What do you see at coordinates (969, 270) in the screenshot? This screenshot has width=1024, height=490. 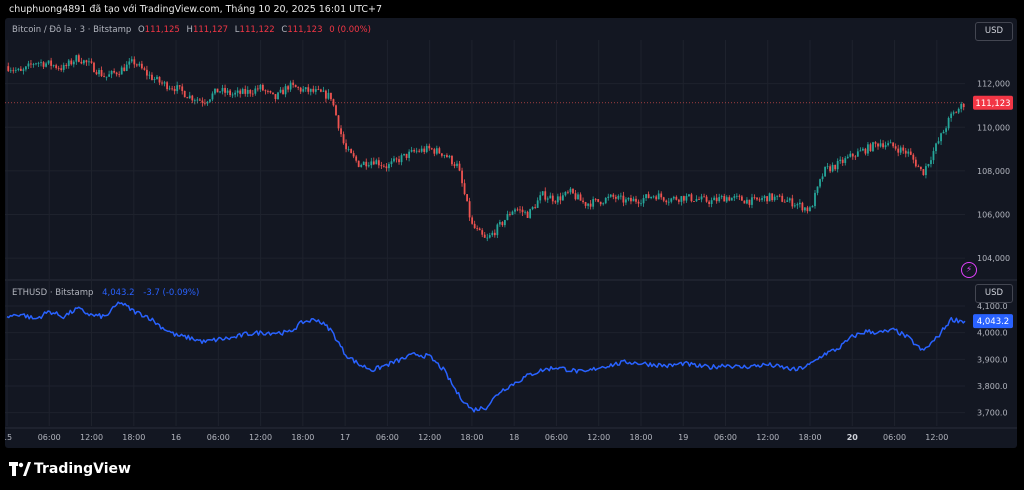 I see `lightning-alert-icon: ⚡` at bounding box center [969, 270].